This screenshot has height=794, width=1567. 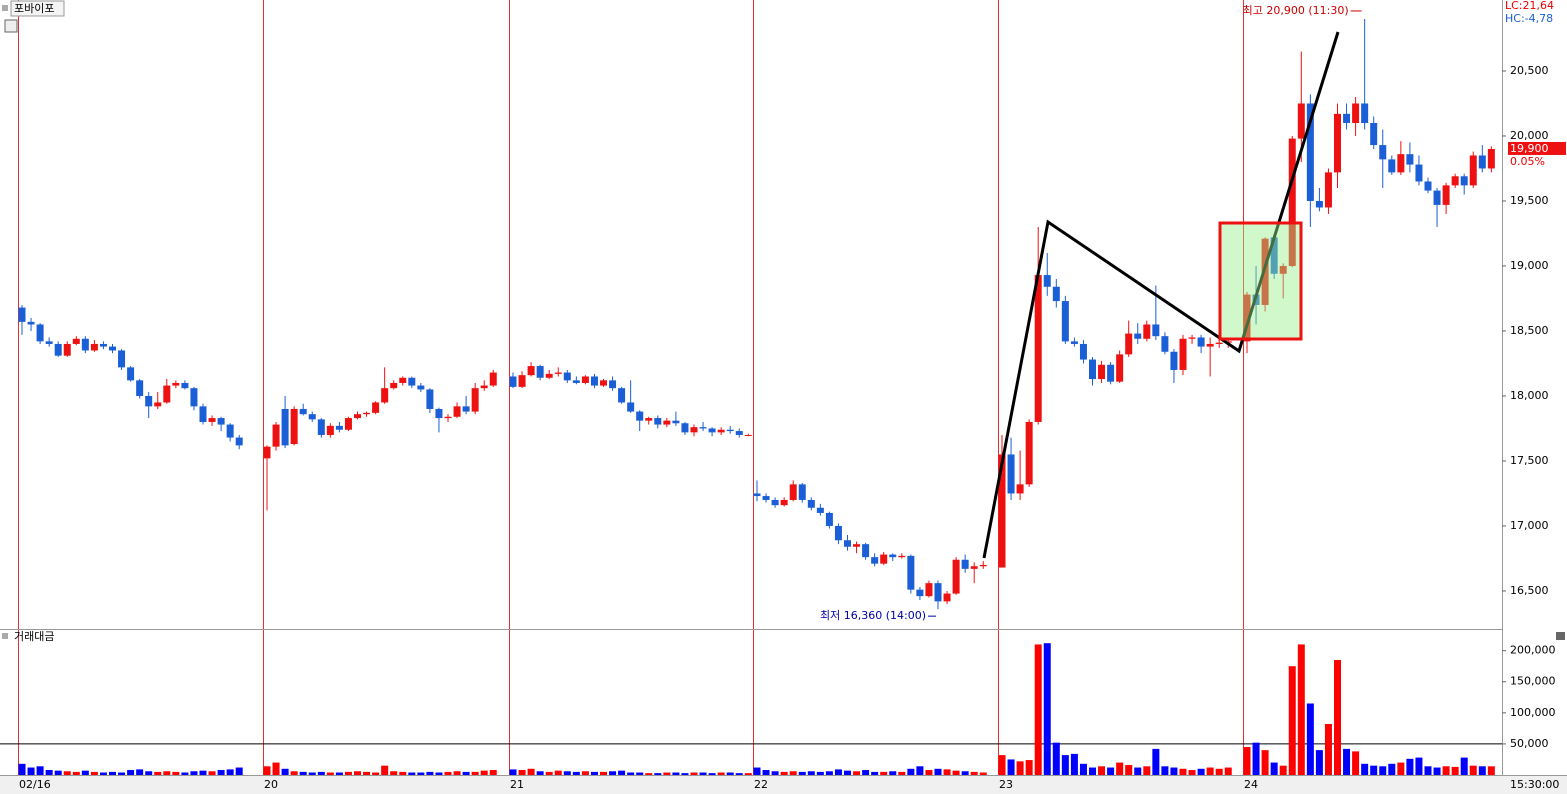 What do you see at coordinates (34, 636) in the screenshot?
I see `volume-title: 거래대금` at bounding box center [34, 636].